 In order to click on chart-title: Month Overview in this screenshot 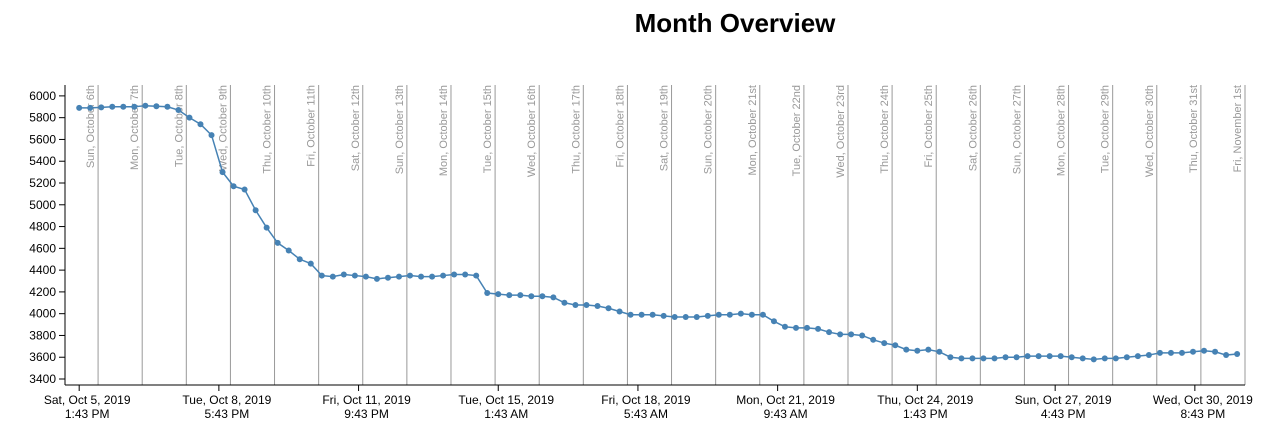, I will do `click(736, 23)`.